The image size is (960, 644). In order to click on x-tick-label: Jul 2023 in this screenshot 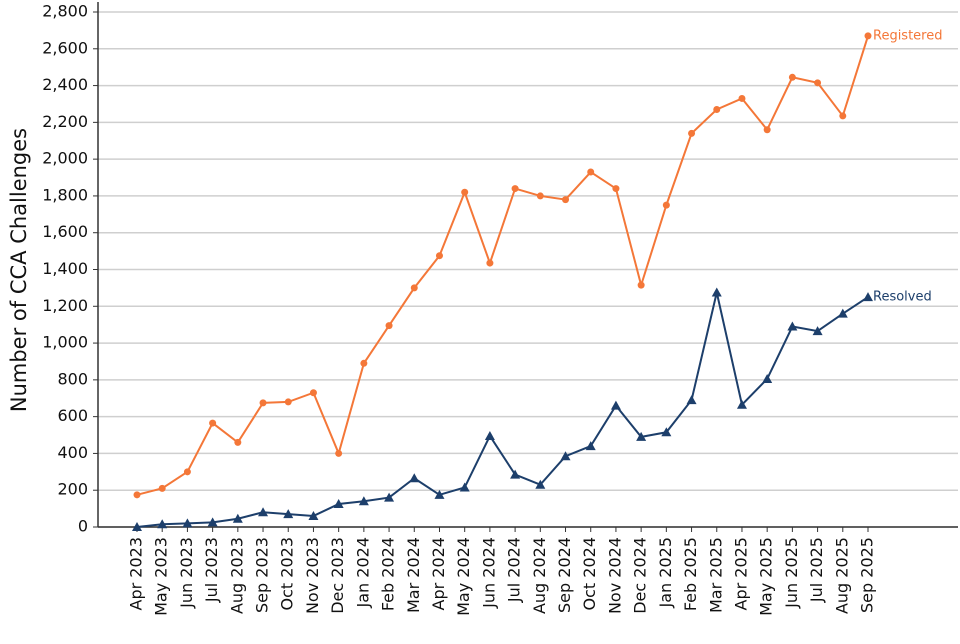, I will do `click(211, 570)`.